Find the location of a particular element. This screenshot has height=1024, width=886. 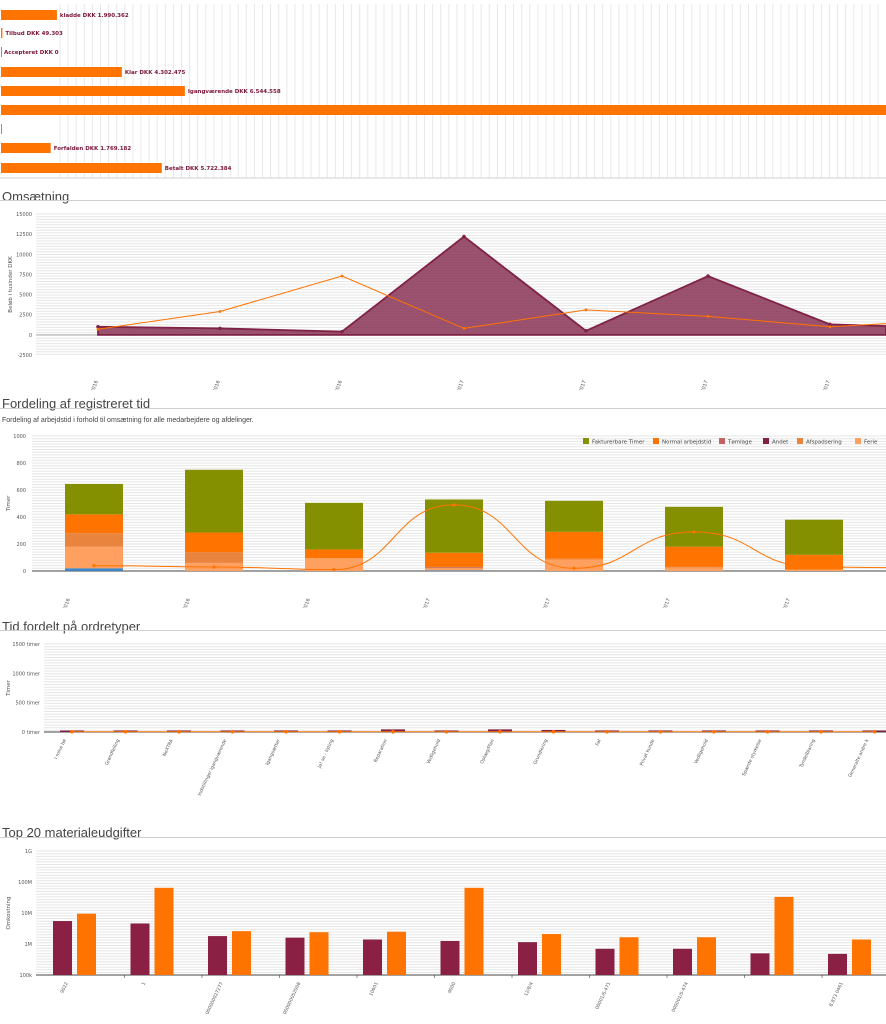

ordertype-x-tick: Spærde styrkelse is located at coordinates (752, 757).